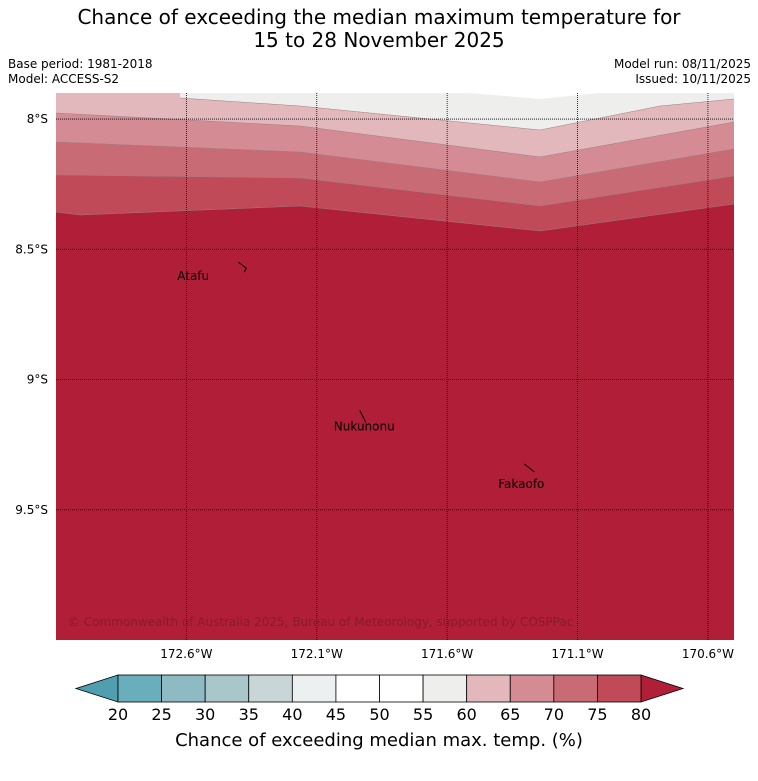  What do you see at coordinates (423, 714) in the screenshot?
I see `colorbar-tick-label: 55` at bounding box center [423, 714].